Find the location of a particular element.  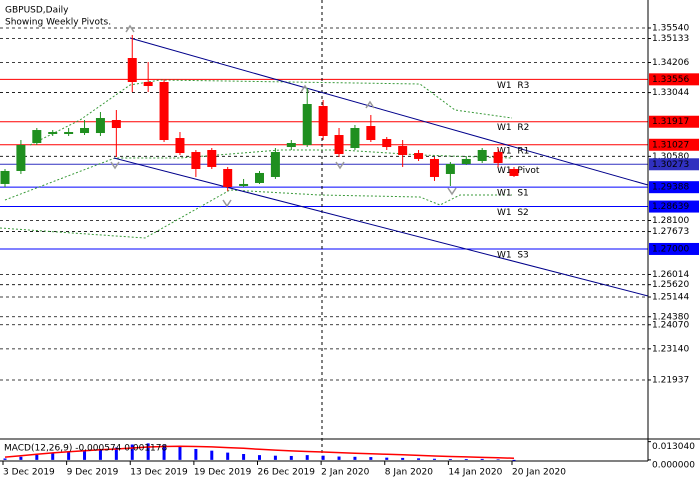

x-tick-label: 19 Dec 2019 is located at coordinates (223, 473).